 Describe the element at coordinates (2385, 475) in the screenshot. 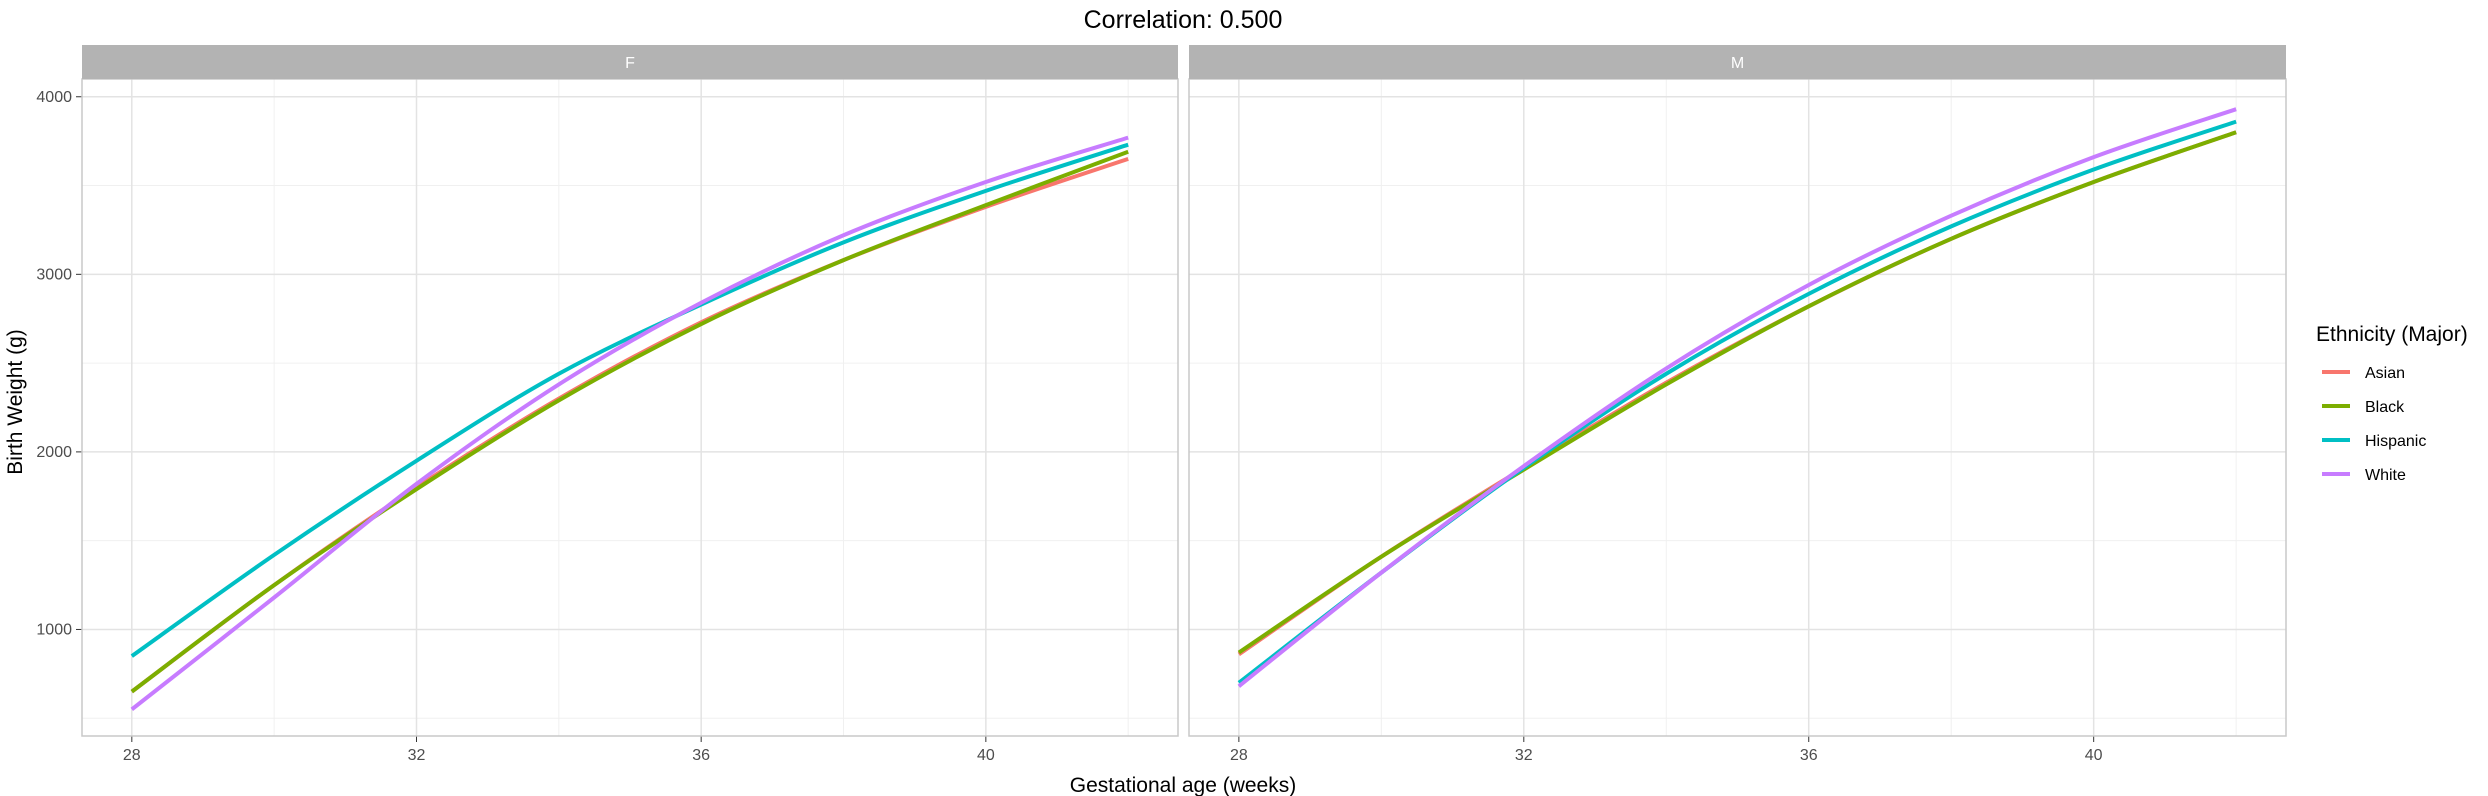

I see `legend-label: White` at that location.